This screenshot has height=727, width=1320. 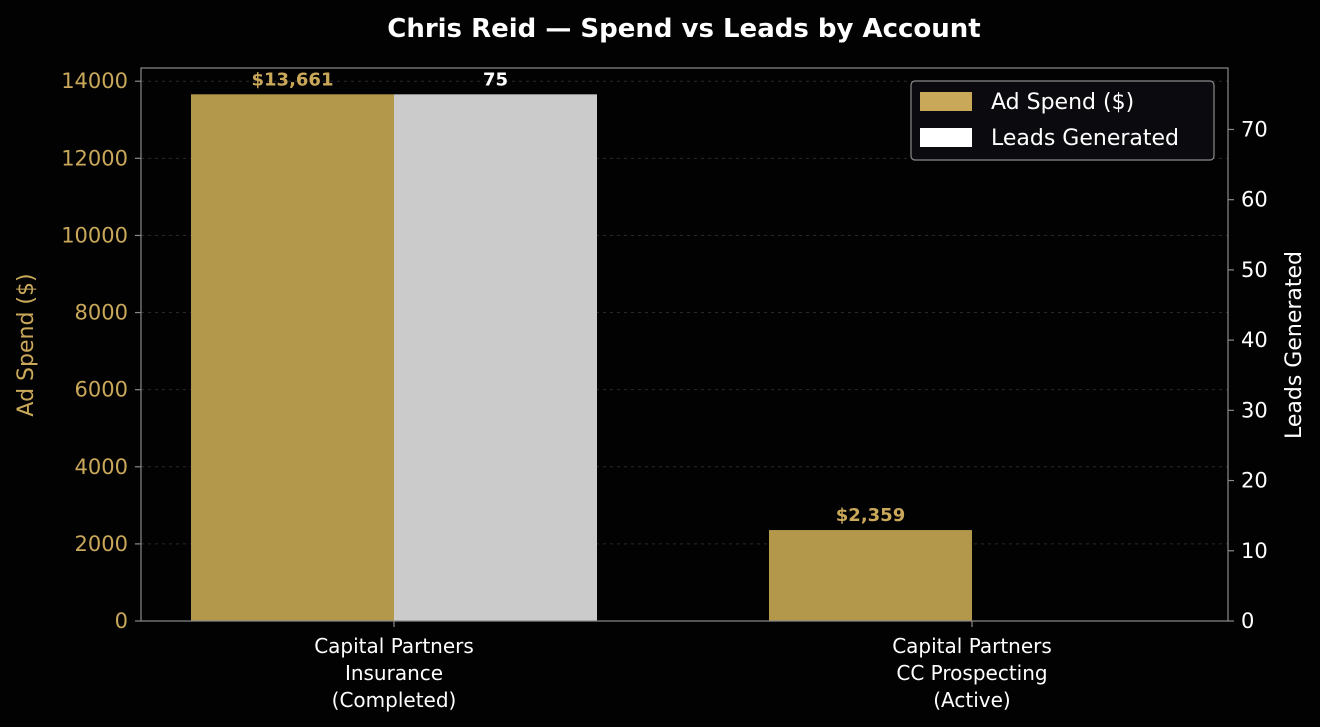 I want to click on left-tick-label: 2000, so click(x=101, y=544).